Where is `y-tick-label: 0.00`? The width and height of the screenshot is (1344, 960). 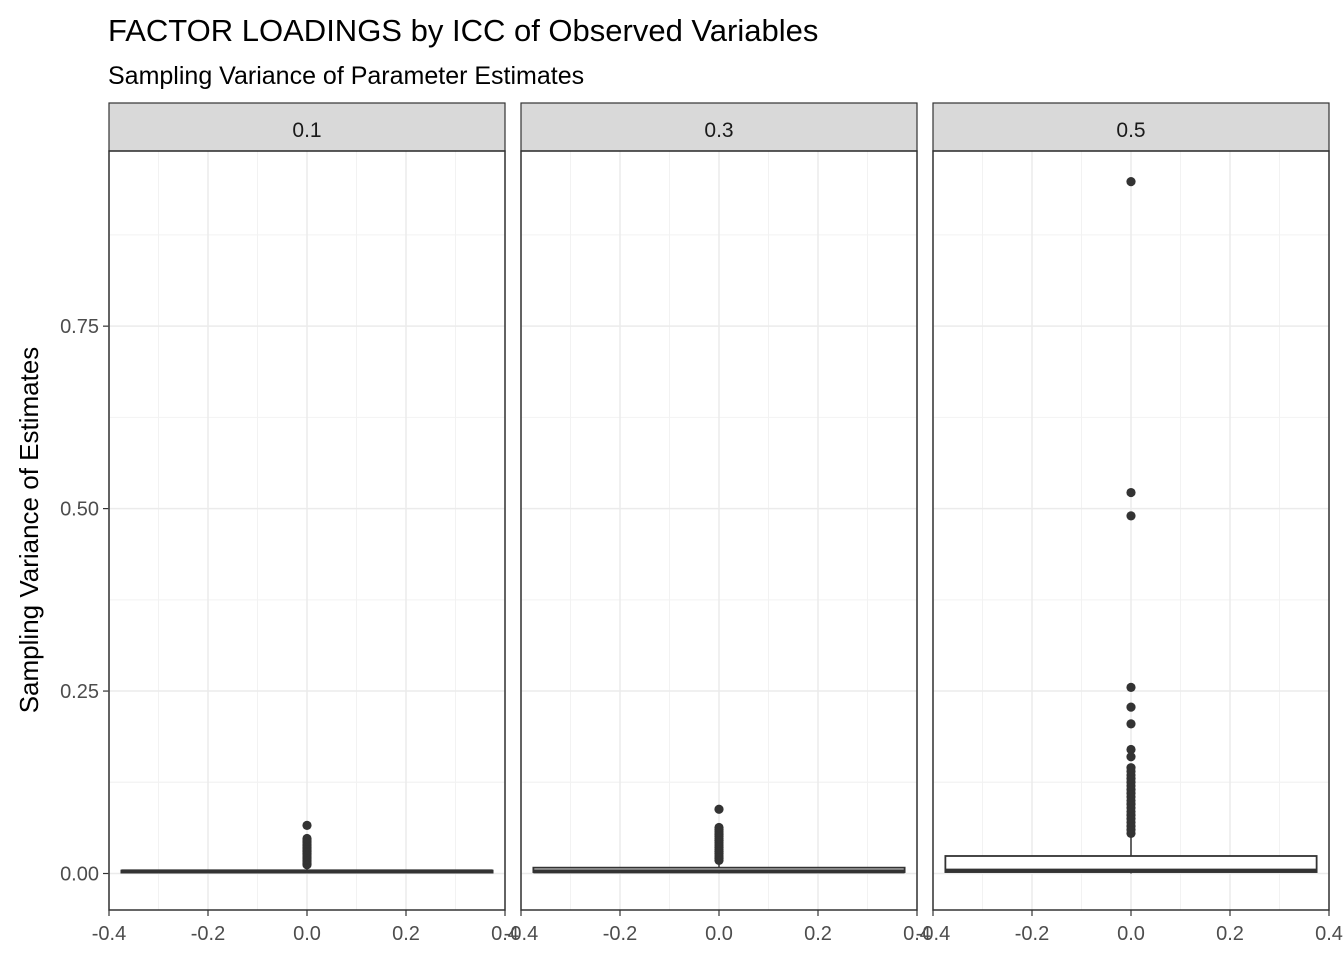
y-tick-label: 0.00 is located at coordinates (79, 875).